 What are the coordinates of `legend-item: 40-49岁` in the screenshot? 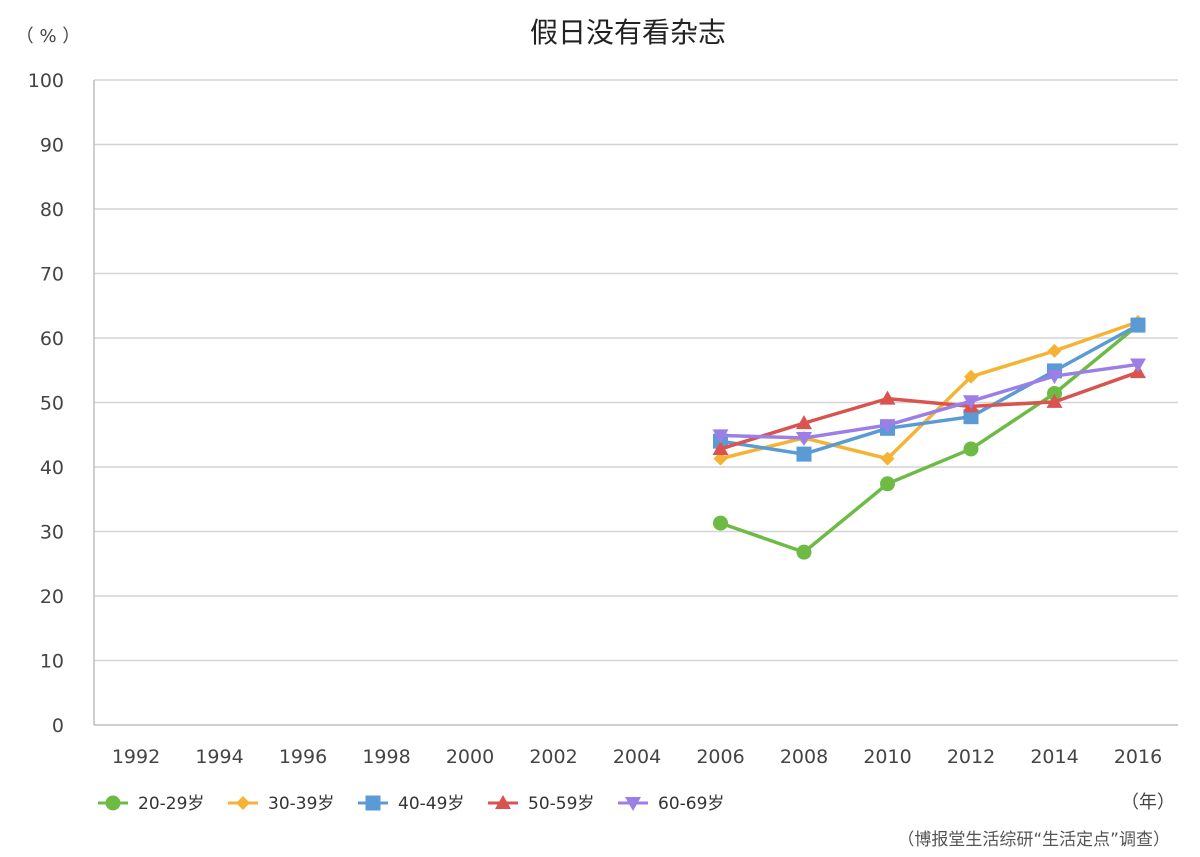 It's located at (411, 804).